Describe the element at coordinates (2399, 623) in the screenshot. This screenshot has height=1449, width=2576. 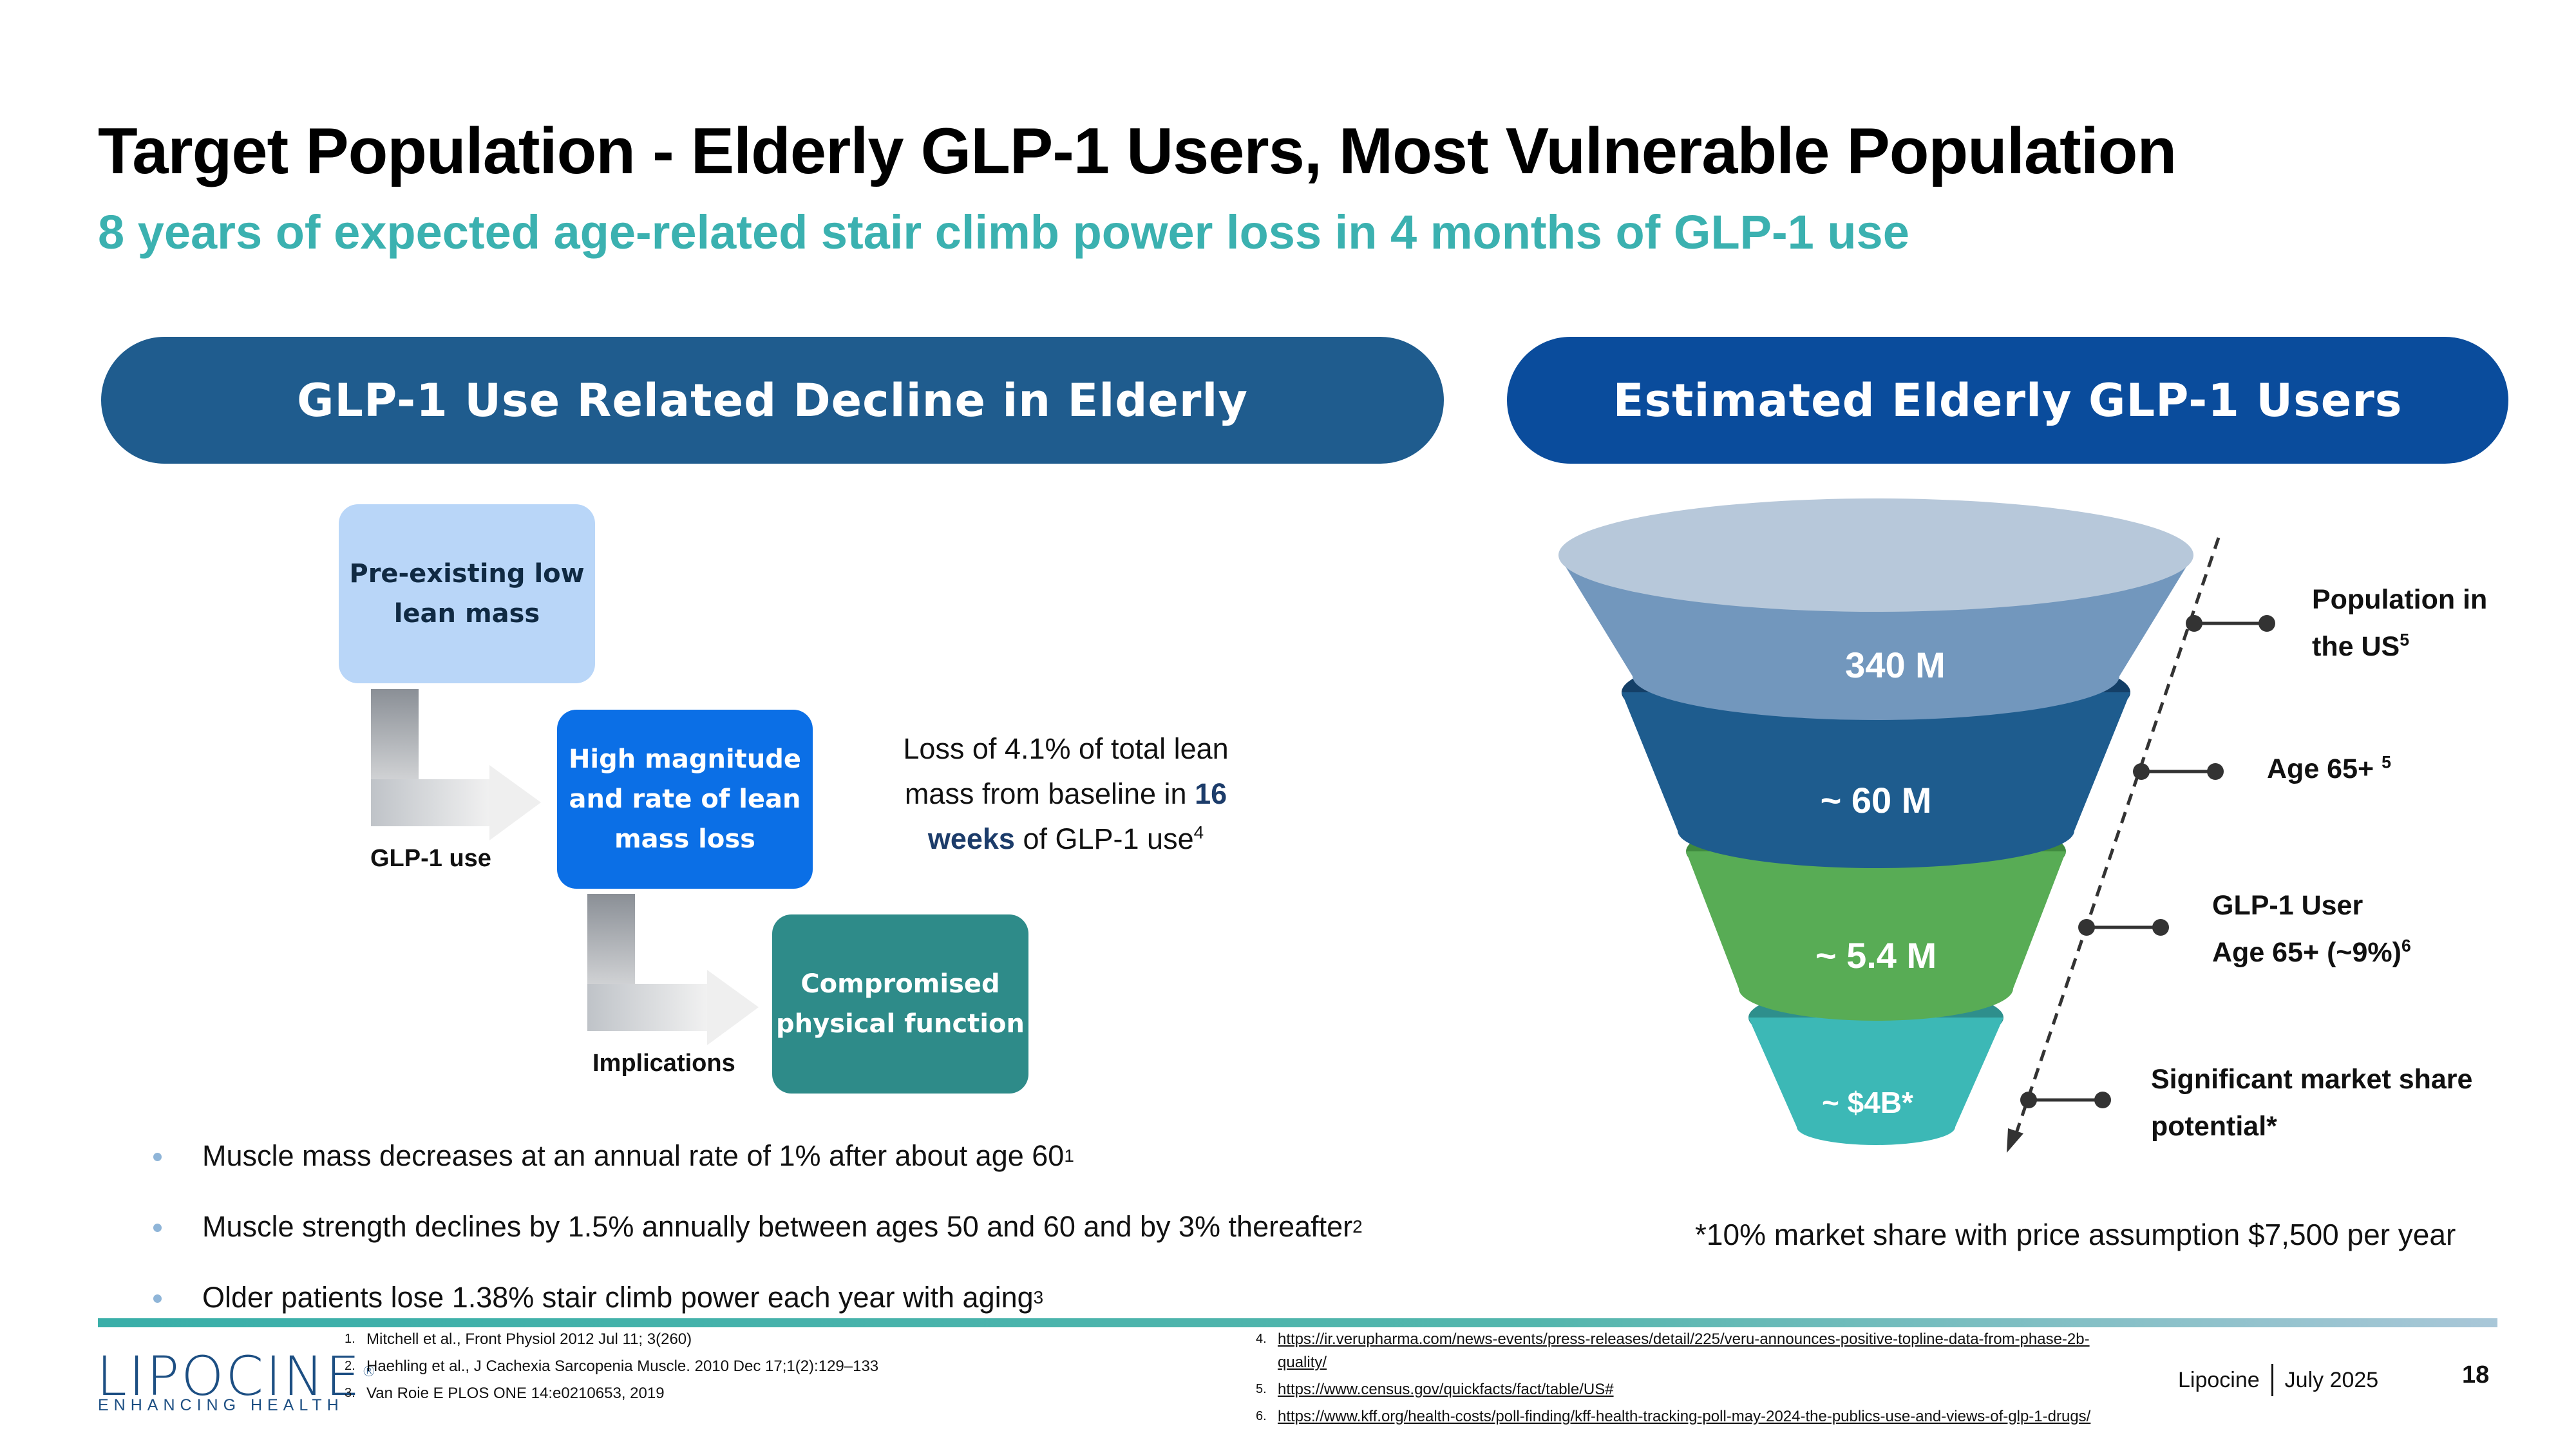
I see `funnel-label-population: Population in the US5` at that location.